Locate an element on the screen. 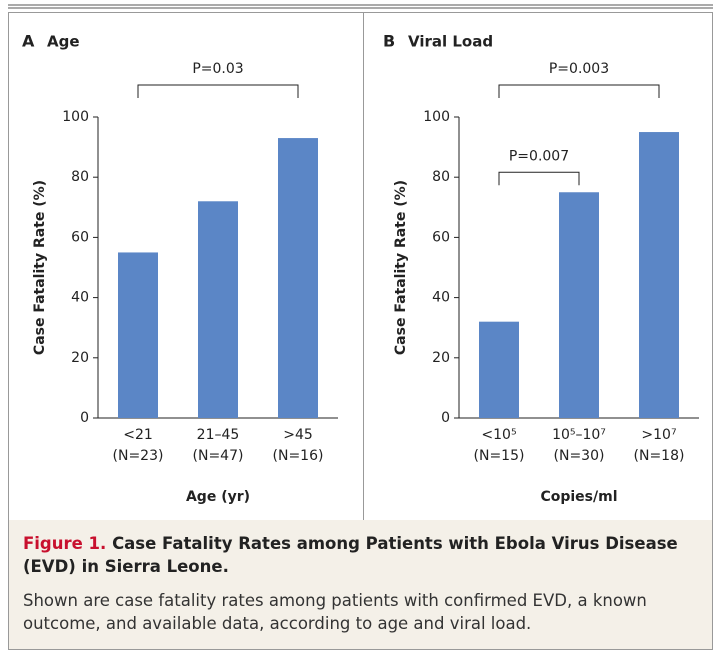 This screenshot has width=721, height=659. panel-title: Viral Load is located at coordinates (450, 42).